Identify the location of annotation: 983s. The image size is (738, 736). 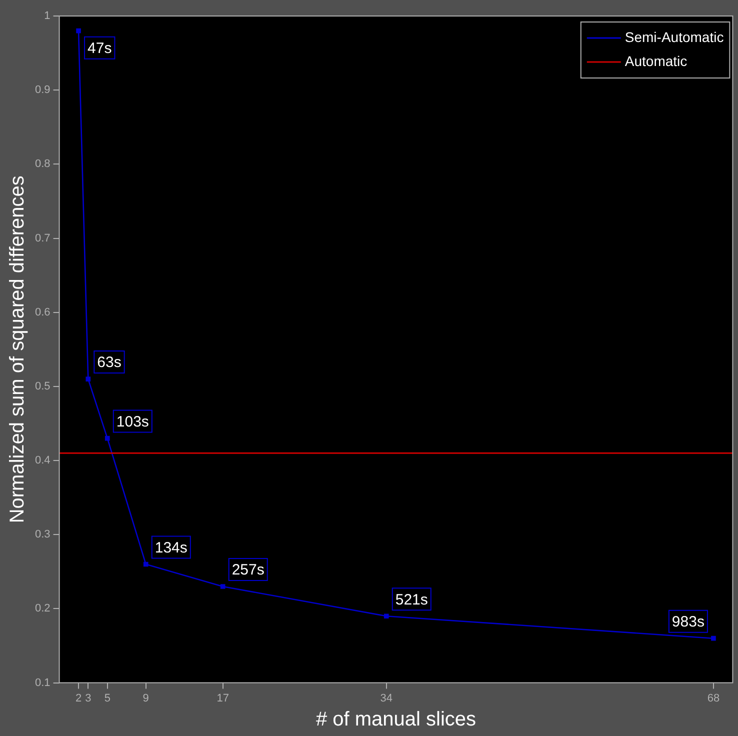
(688, 621).